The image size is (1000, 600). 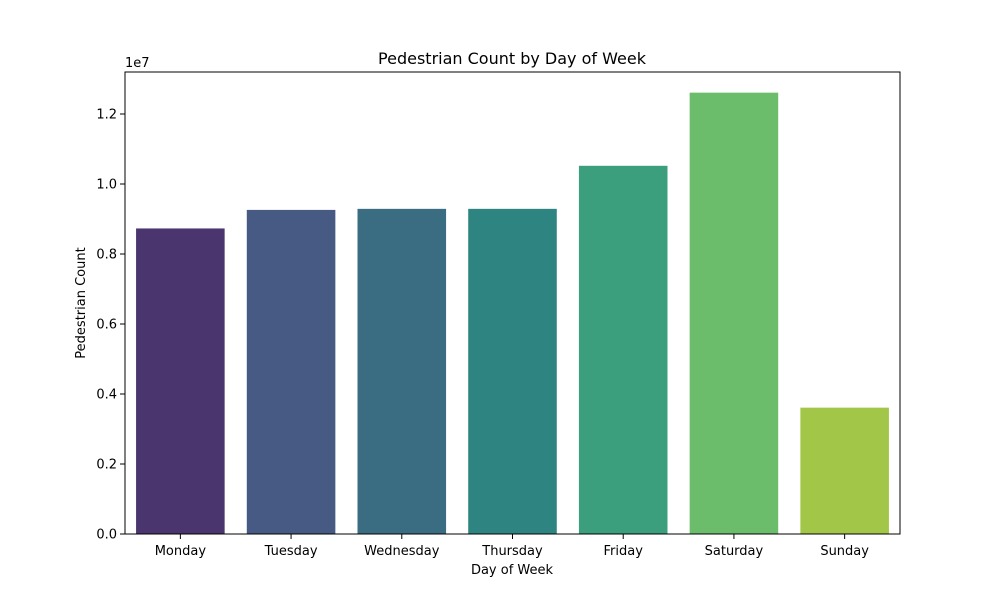 I want to click on bar-thursday, so click(x=512, y=371).